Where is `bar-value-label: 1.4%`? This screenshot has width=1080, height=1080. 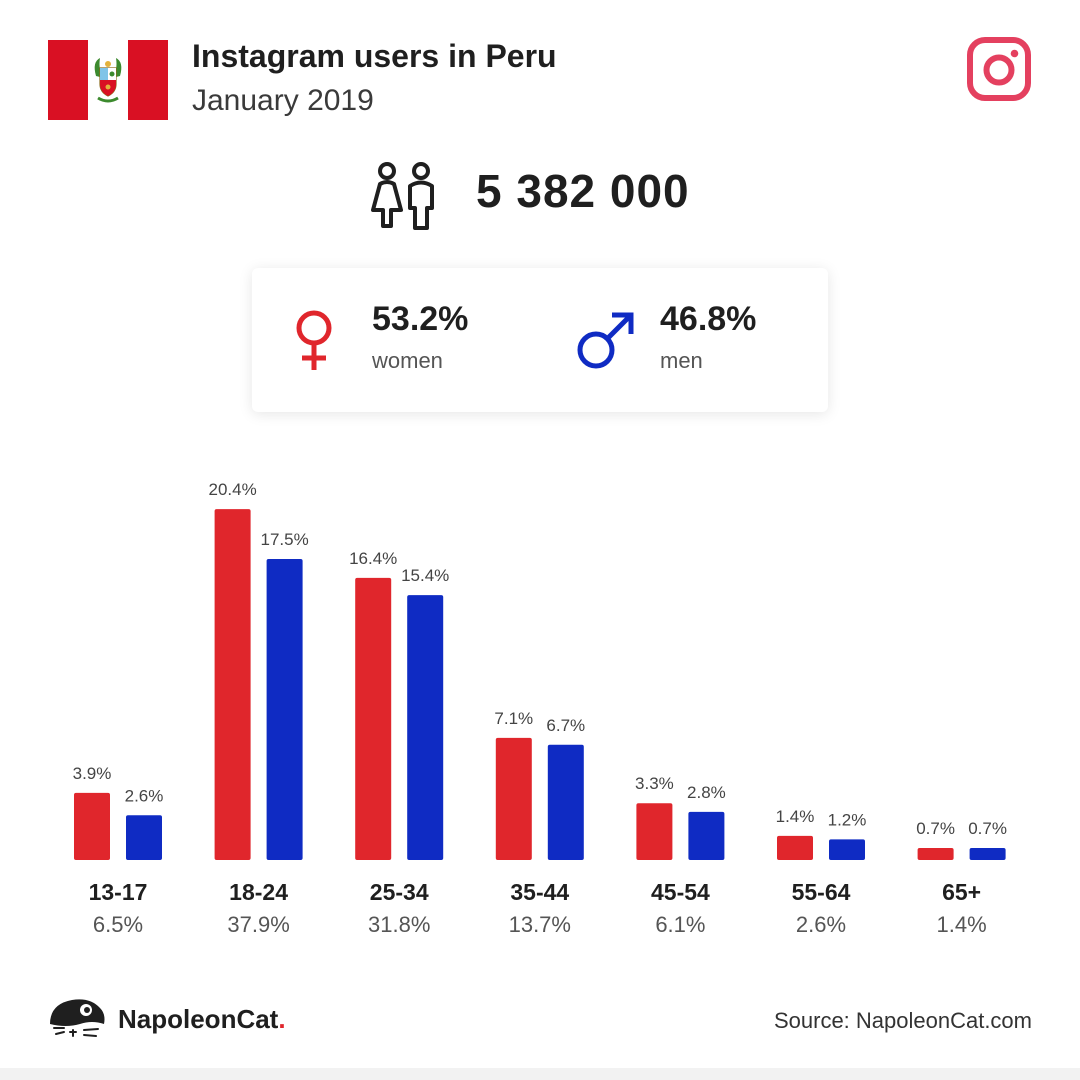
bar-value-label: 1.4% is located at coordinates (795, 816).